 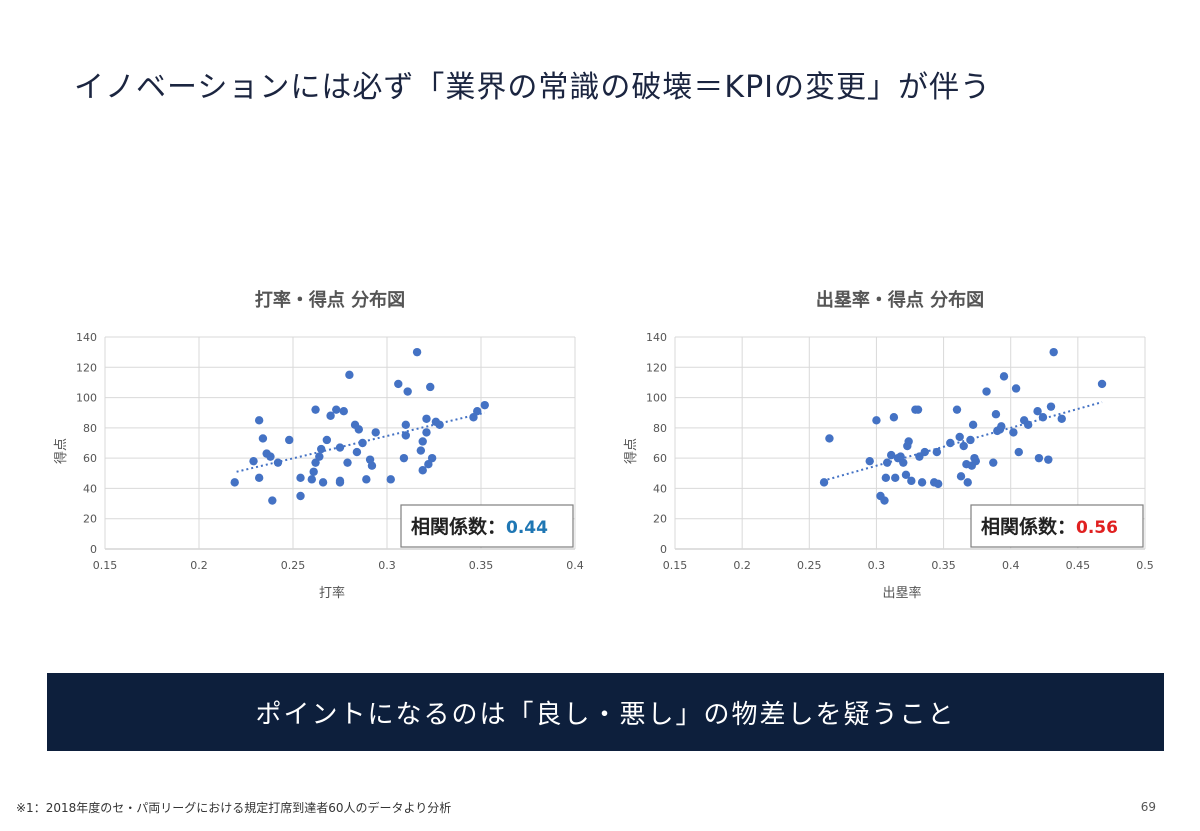 I want to click on correlation-label-text: 相関係数：, so click(x=458, y=526).